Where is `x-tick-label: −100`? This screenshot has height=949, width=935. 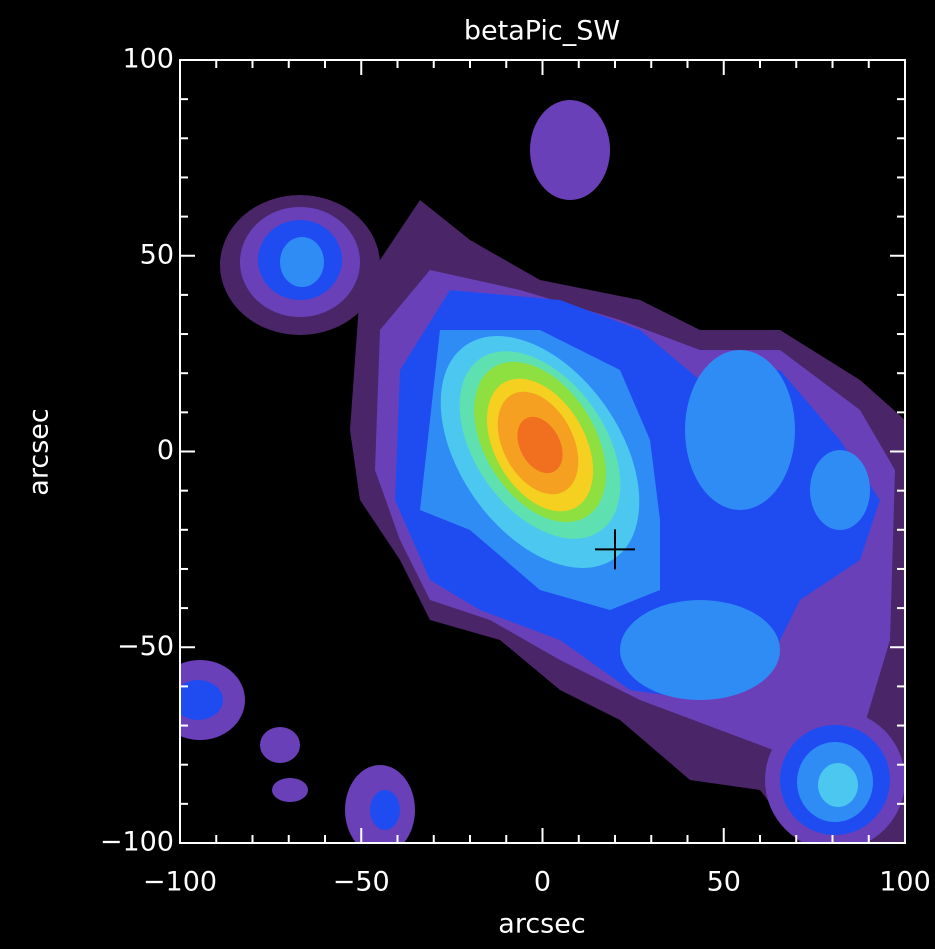 x-tick-label: −100 is located at coordinates (180, 882).